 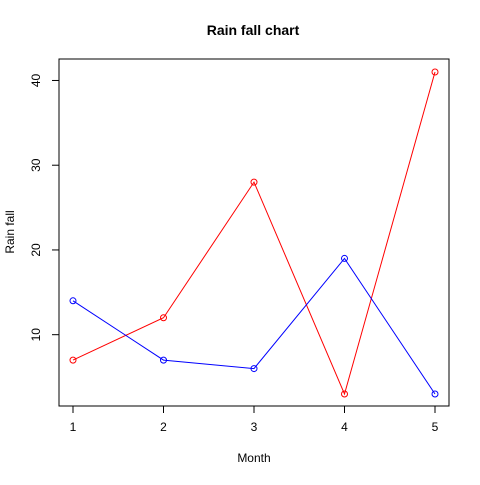 I want to click on x-axis-label: Month, so click(x=253, y=458).